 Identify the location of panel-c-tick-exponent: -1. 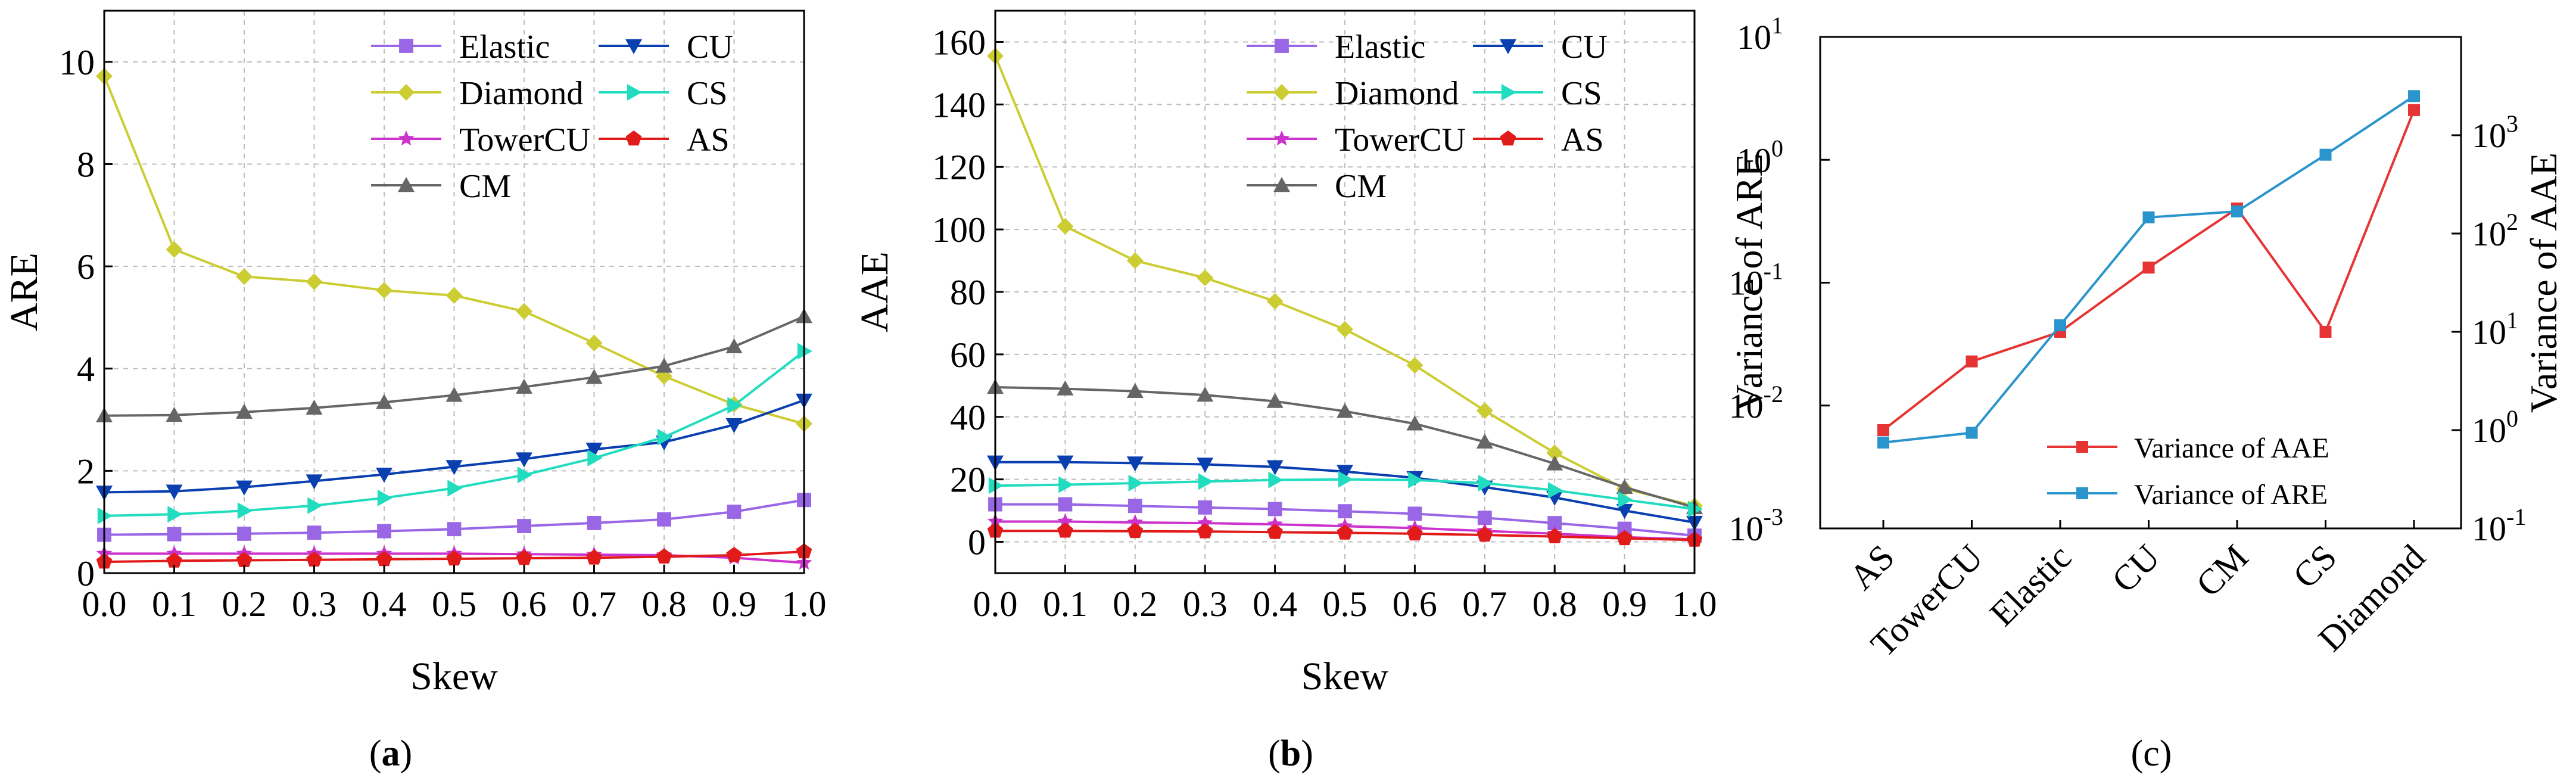
(2516, 516).